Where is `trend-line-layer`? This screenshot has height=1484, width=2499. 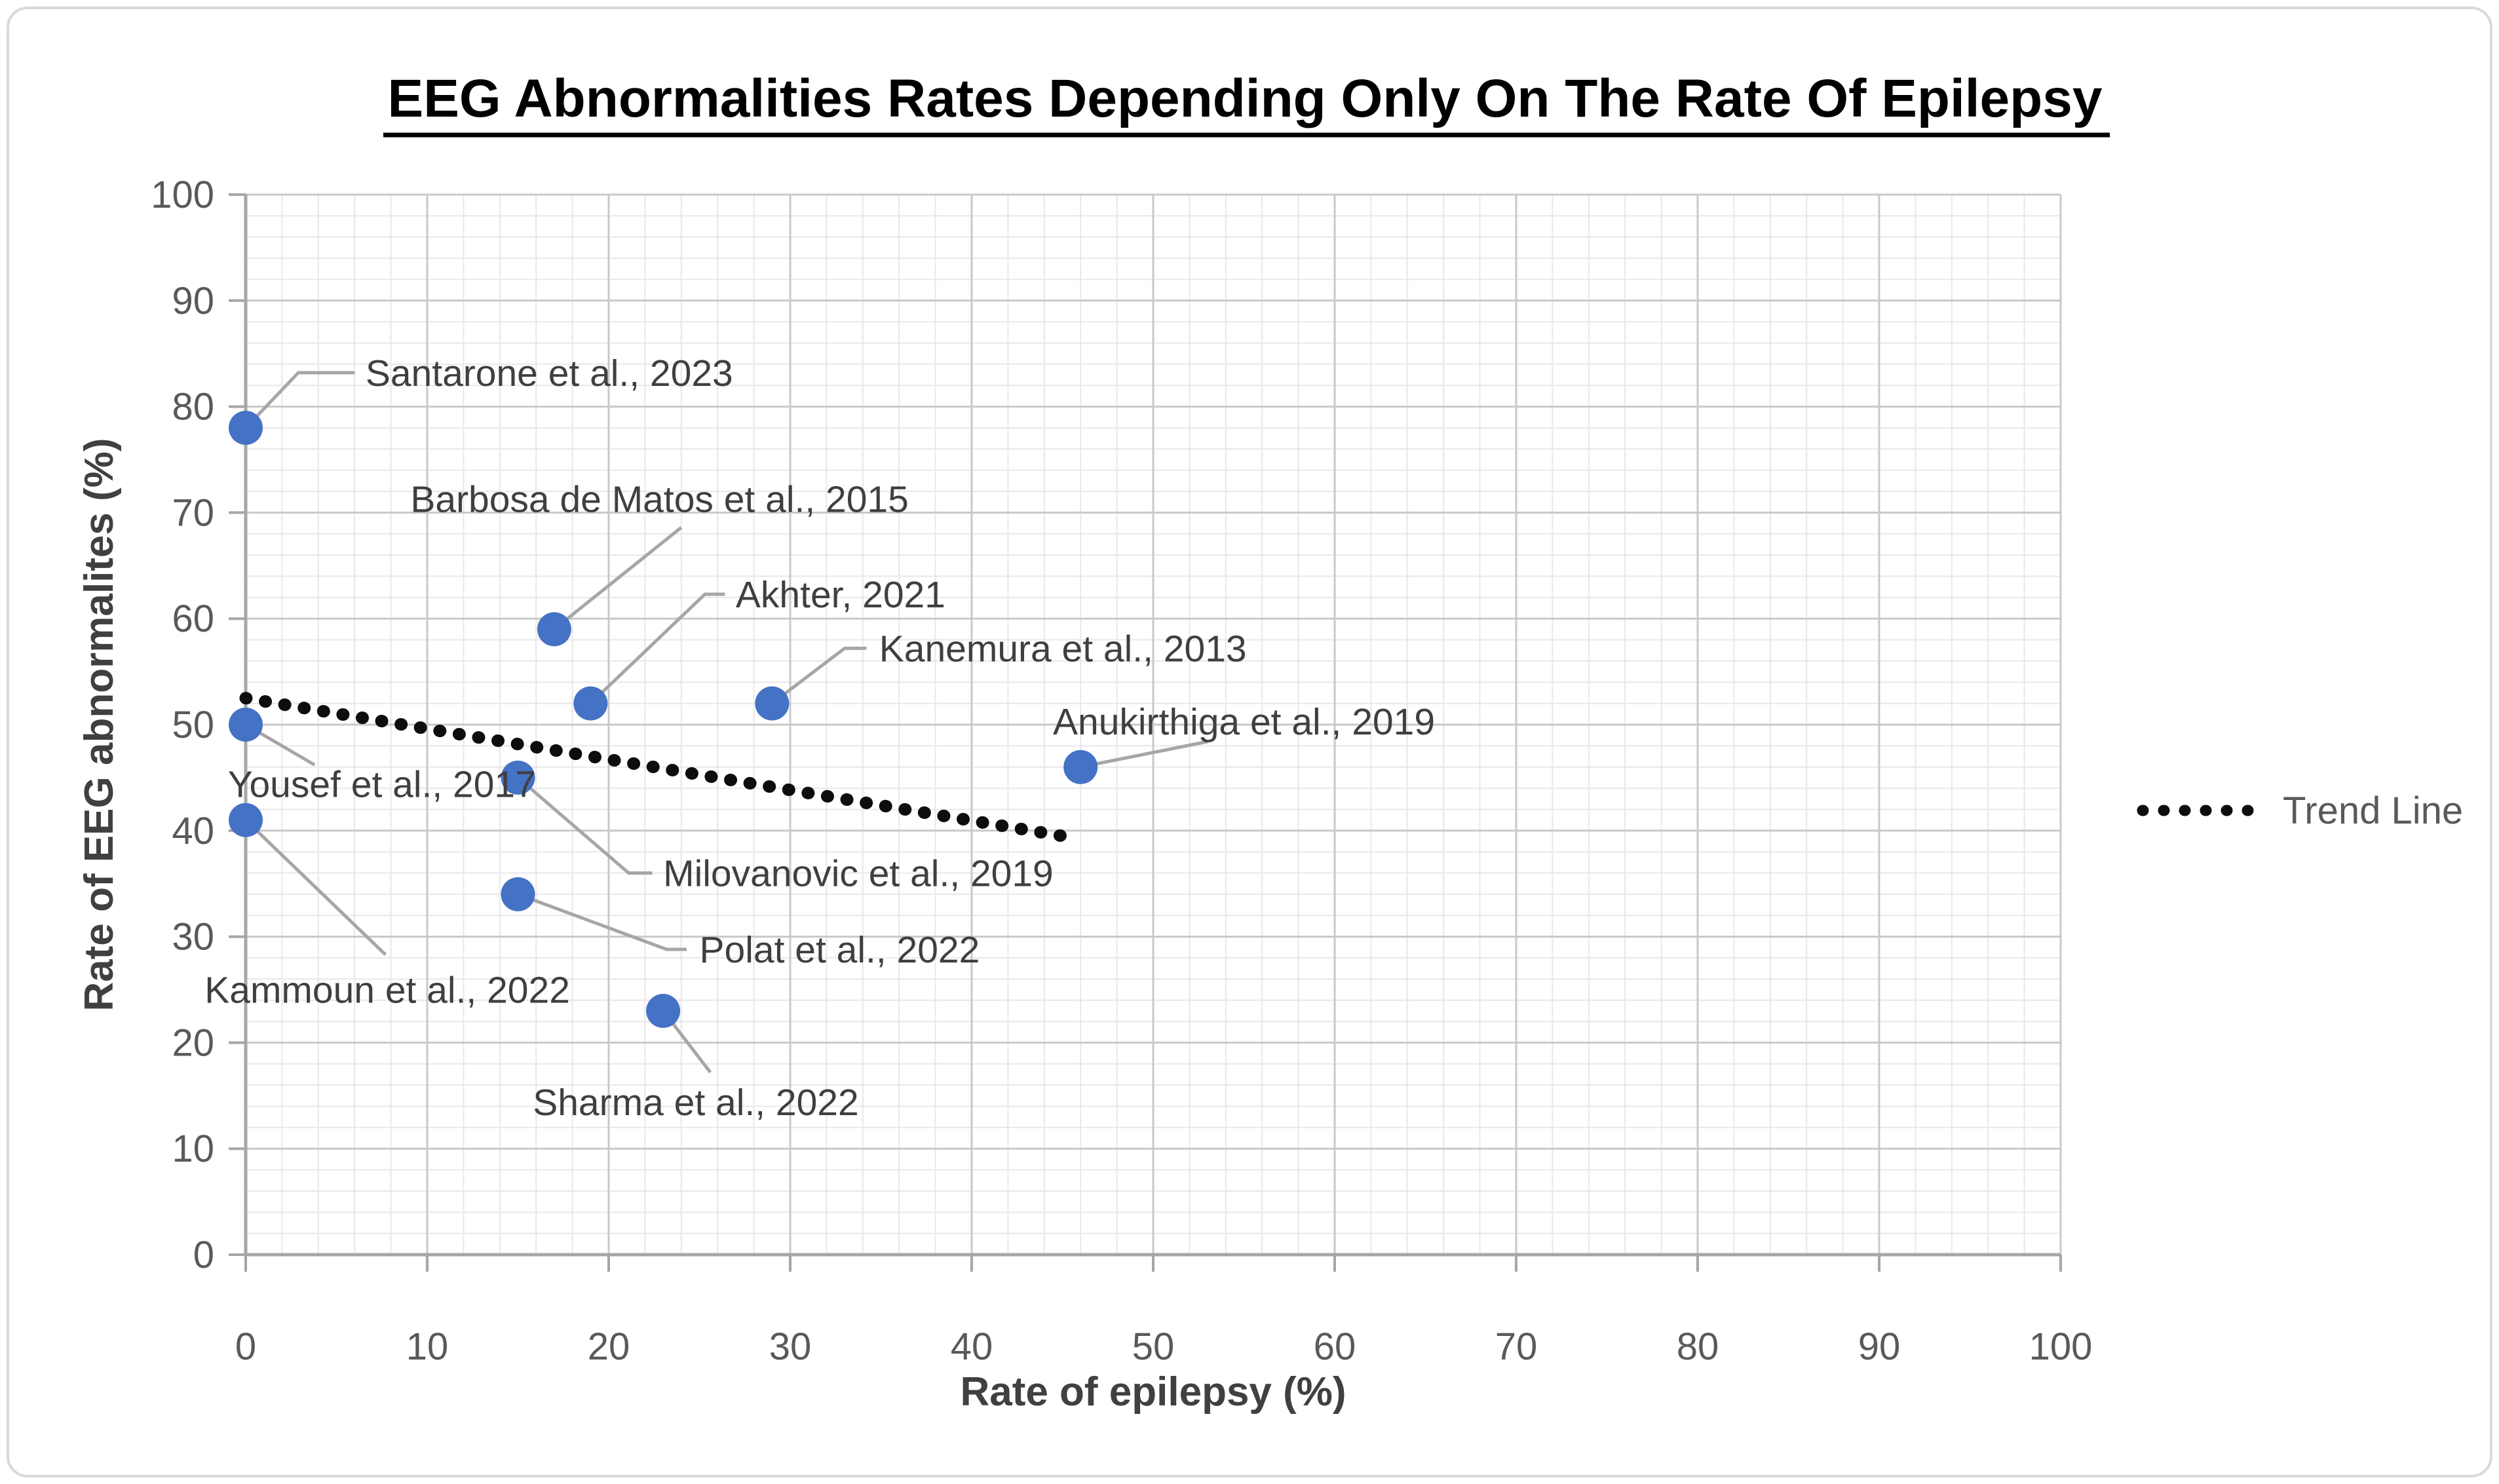
trend-line-layer is located at coordinates (654, 767).